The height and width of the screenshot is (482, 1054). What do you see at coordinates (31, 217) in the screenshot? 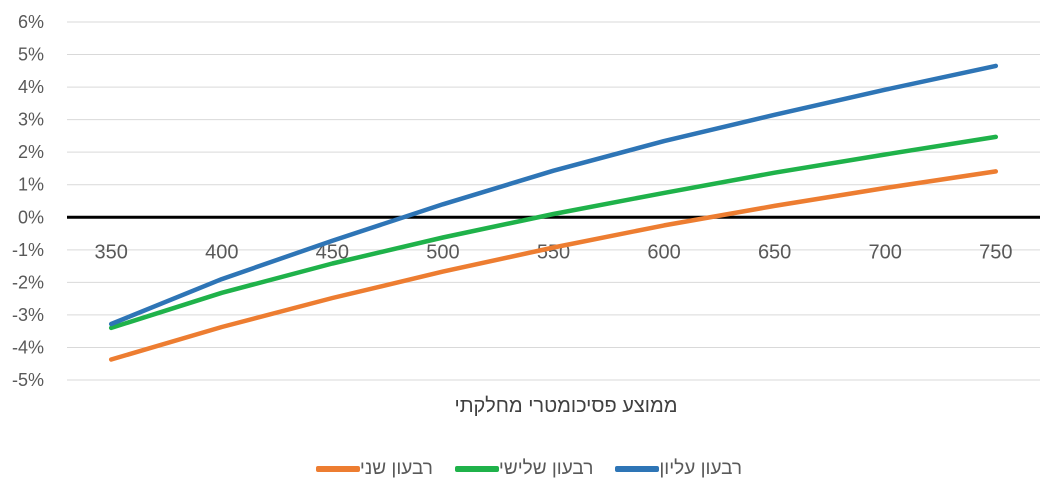
I see `y-tick-label: 0%` at bounding box center [31, 217].